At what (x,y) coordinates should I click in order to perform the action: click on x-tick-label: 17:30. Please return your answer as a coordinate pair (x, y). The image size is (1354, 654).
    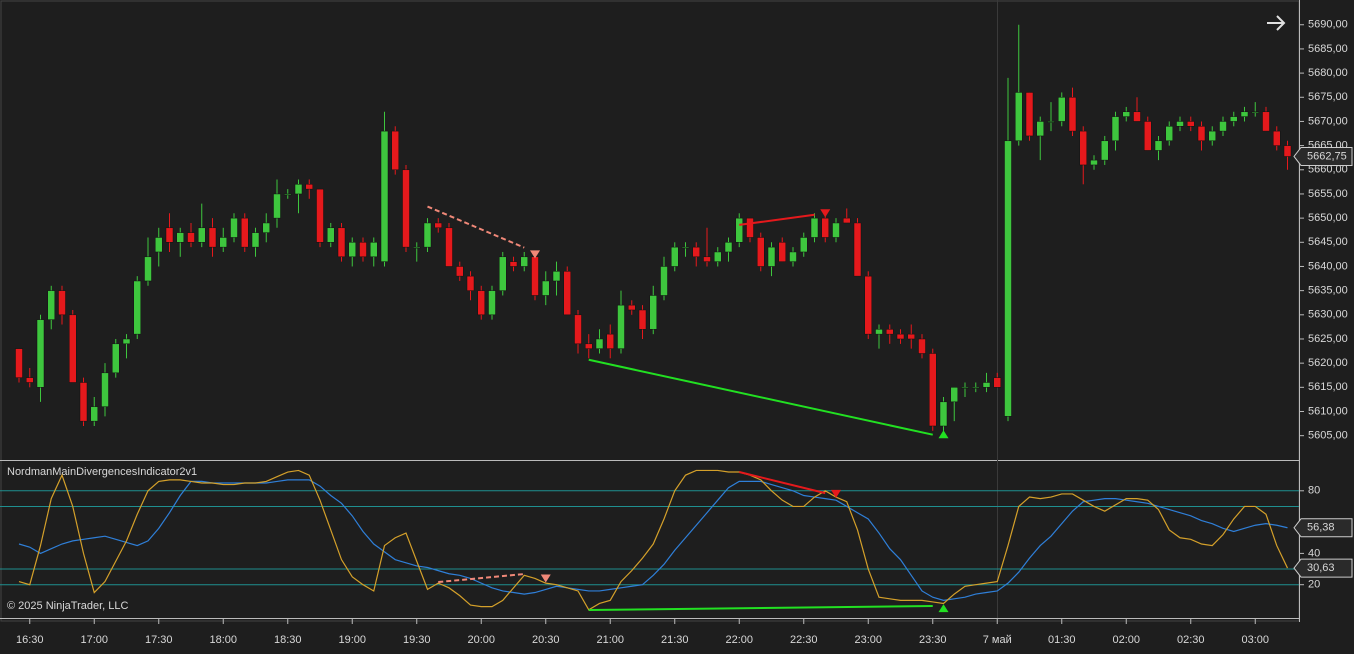
    Looking at the image, I should click on (159, 640).